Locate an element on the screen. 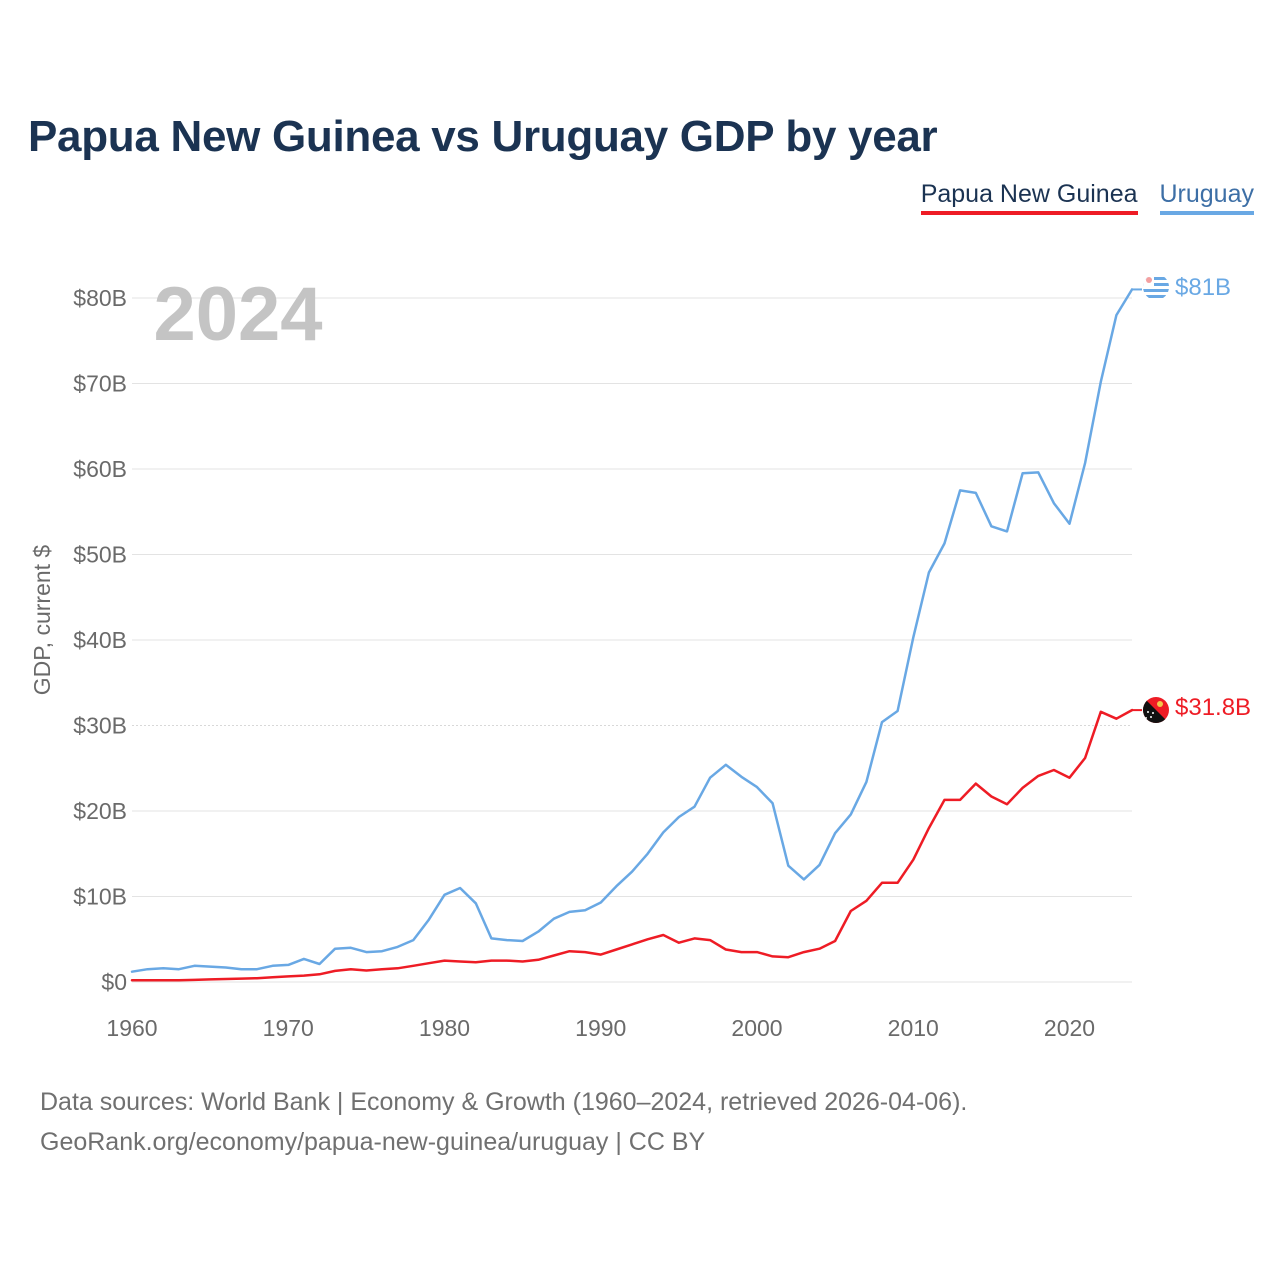  y-axis-ticks: $0 $10B $20B $30B $40B $50B $60B $70B $80B is located at coordinates (100, 640).